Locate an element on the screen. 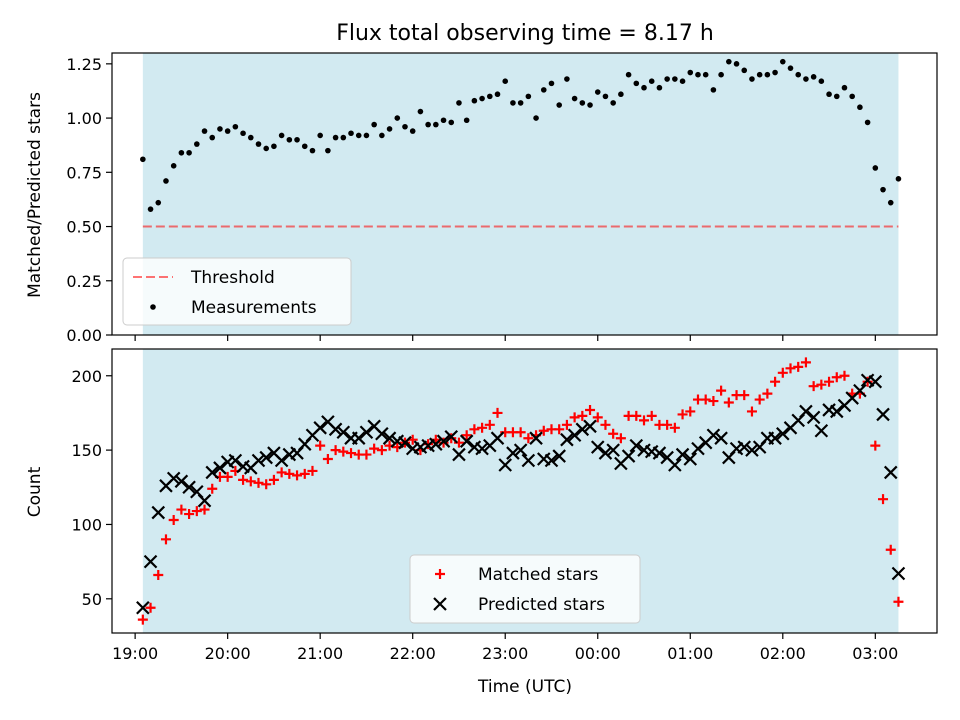 This screenshot has width=960, height=720. legend-predicted-swatch is located at coordinates (440, 604).